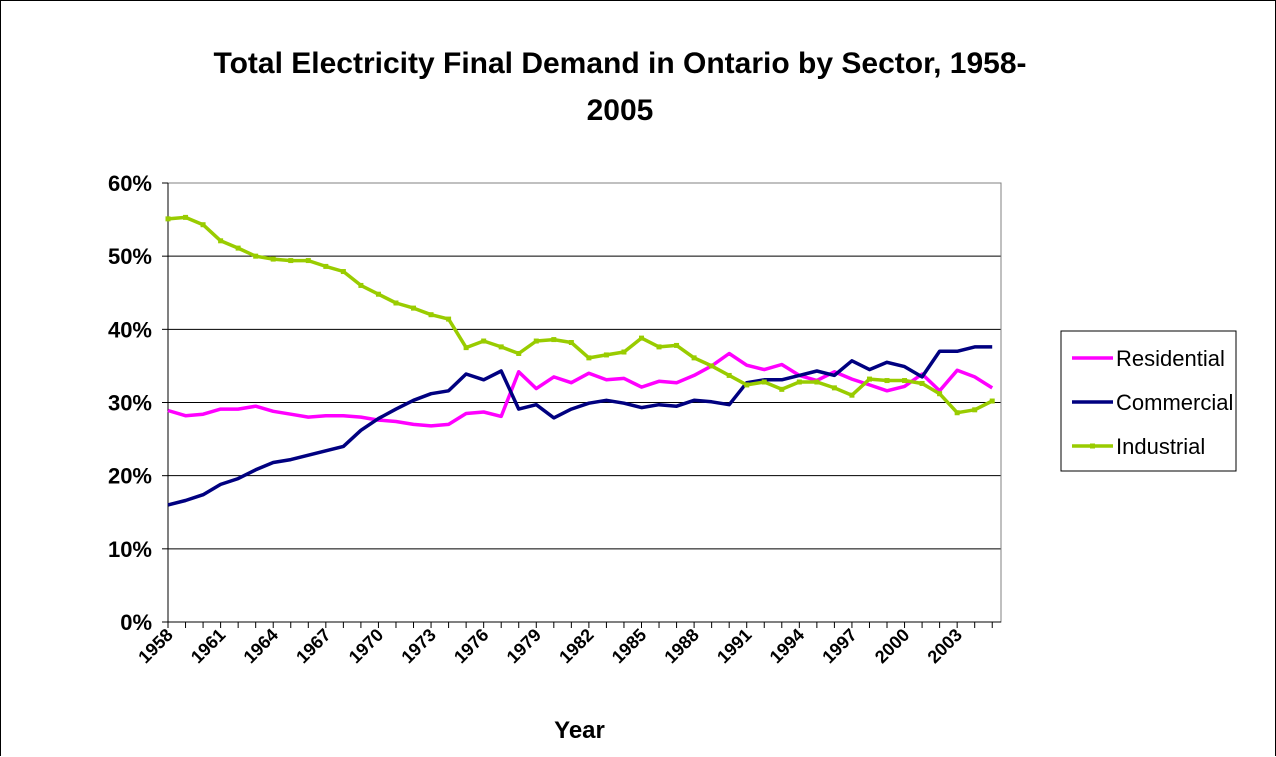 This screenshot has height=757, width=1276. I want to click on y-tick-label: 0%, so click(136, 622).